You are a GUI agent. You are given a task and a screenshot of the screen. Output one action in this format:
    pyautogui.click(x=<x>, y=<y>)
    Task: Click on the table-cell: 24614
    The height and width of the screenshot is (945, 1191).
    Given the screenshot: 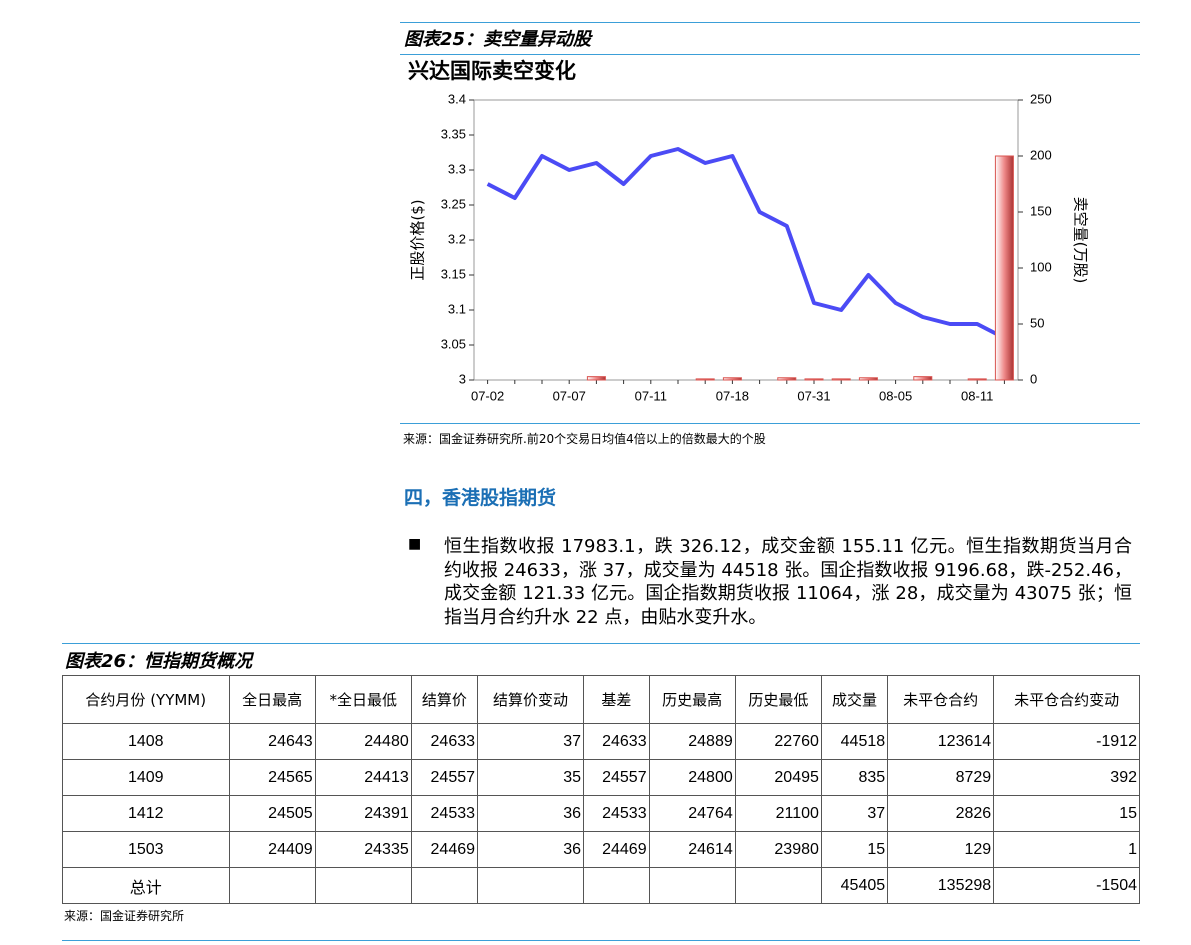 What is the action you would take?
    pyautogui.click(x=692, y=849)
    